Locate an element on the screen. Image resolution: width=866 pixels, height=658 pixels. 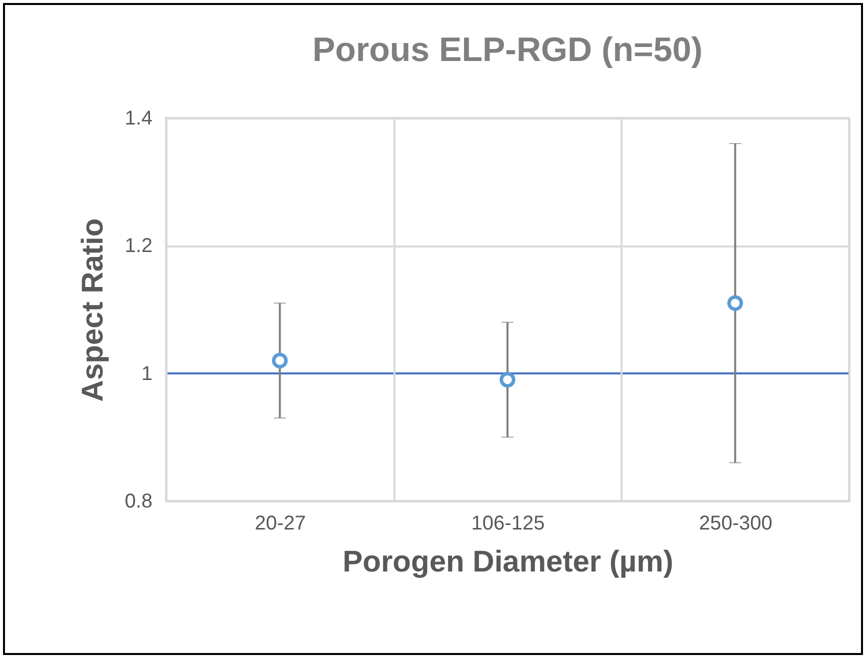
x-tick-label: 250-300 is located at coordinates (735, 523).